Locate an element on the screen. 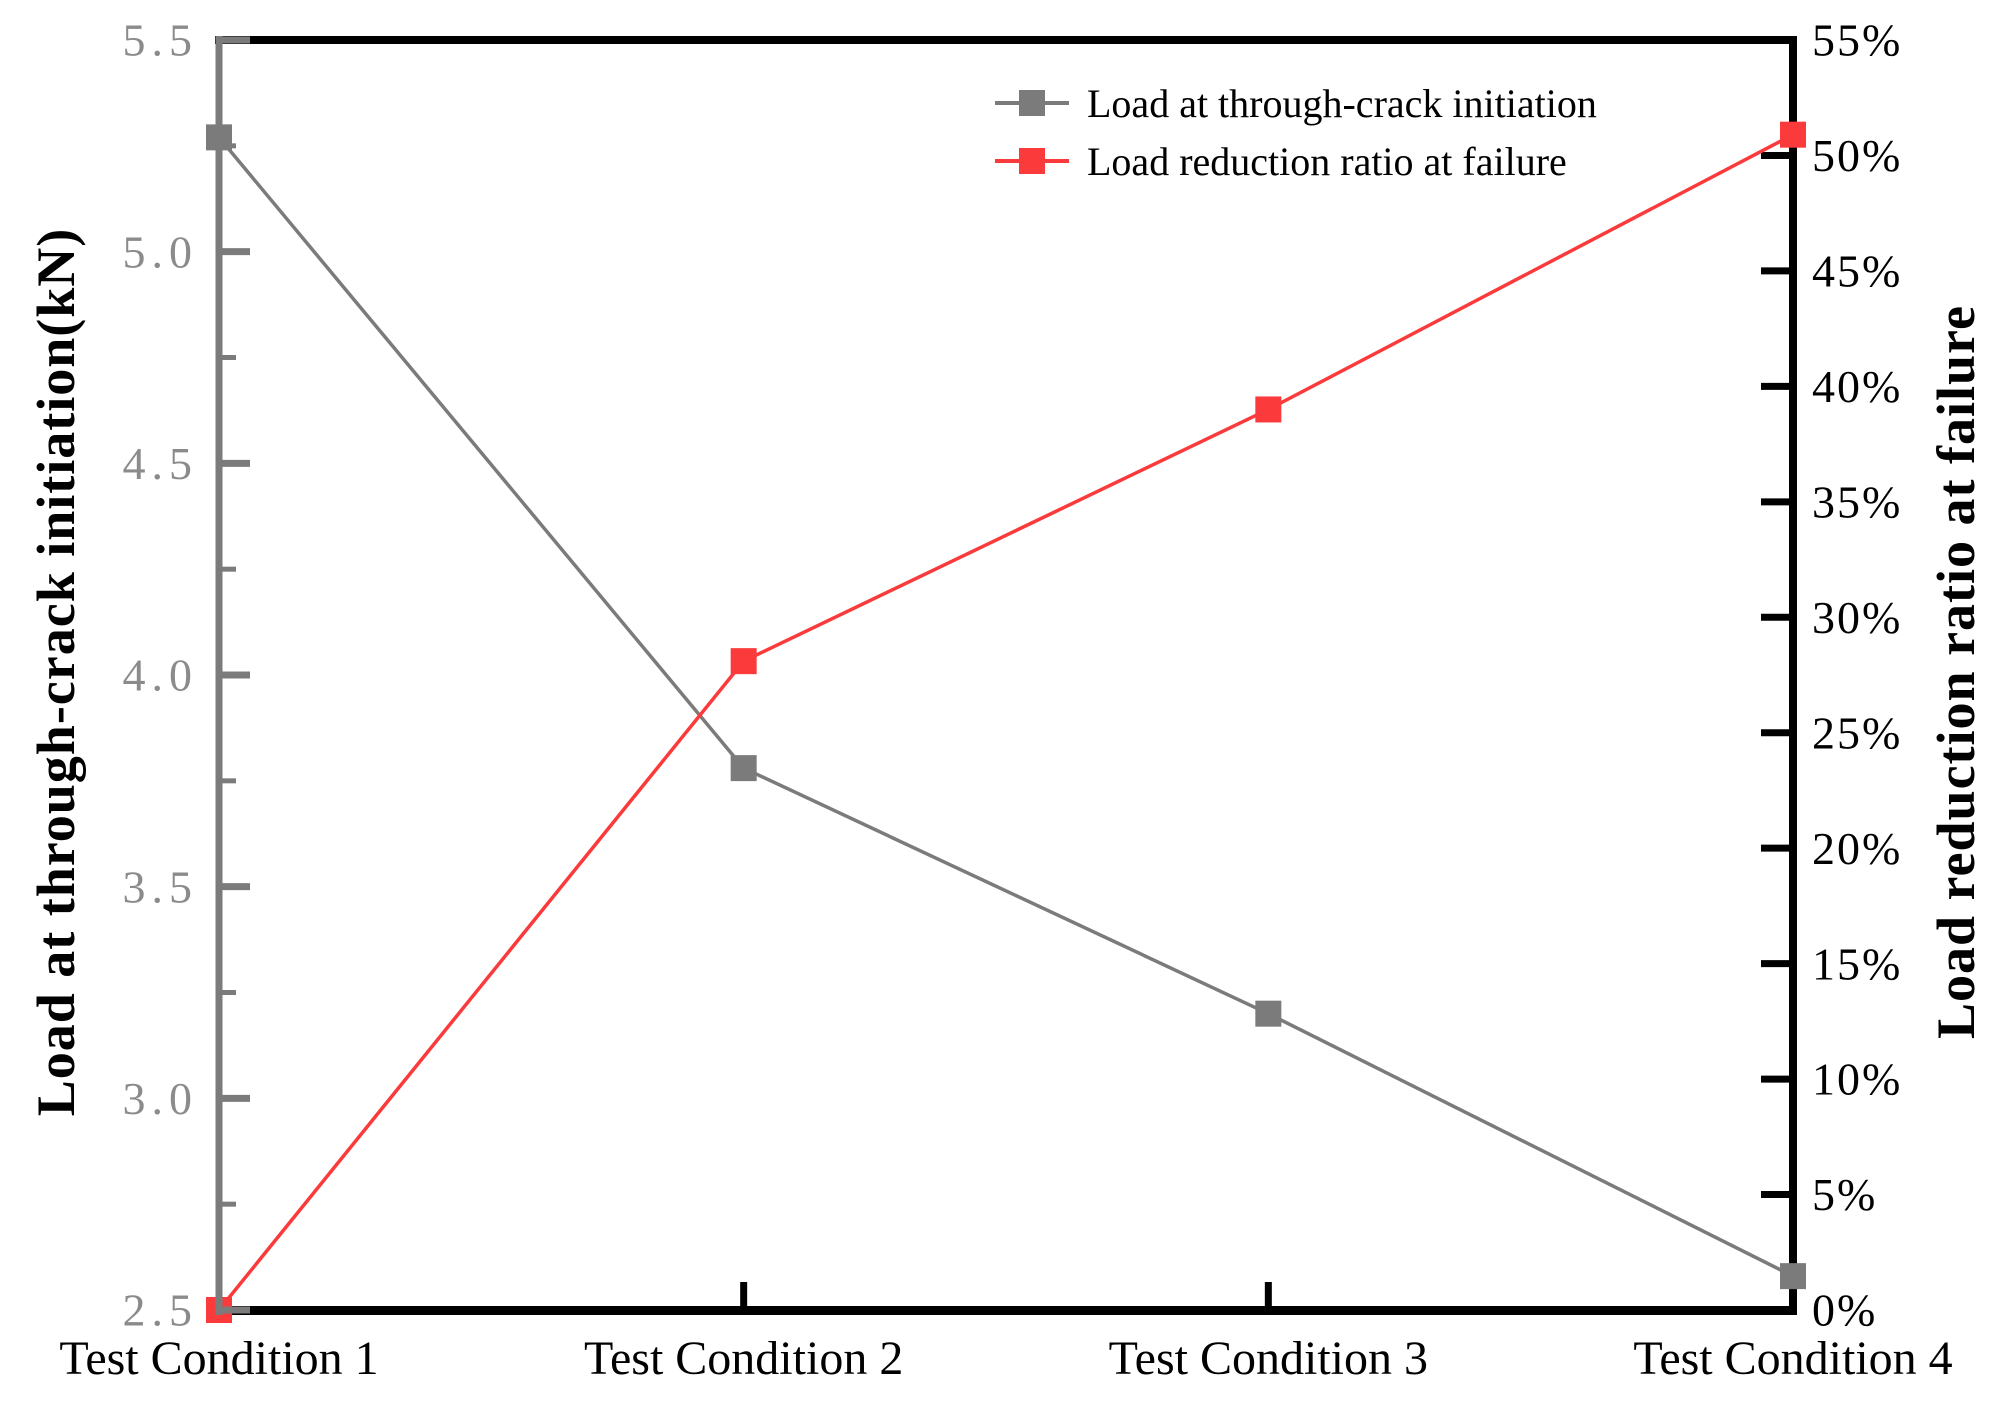 The height and width of the screenshot is (1411, 2015). bottom-spine is located at coordinates (1006, 1310).